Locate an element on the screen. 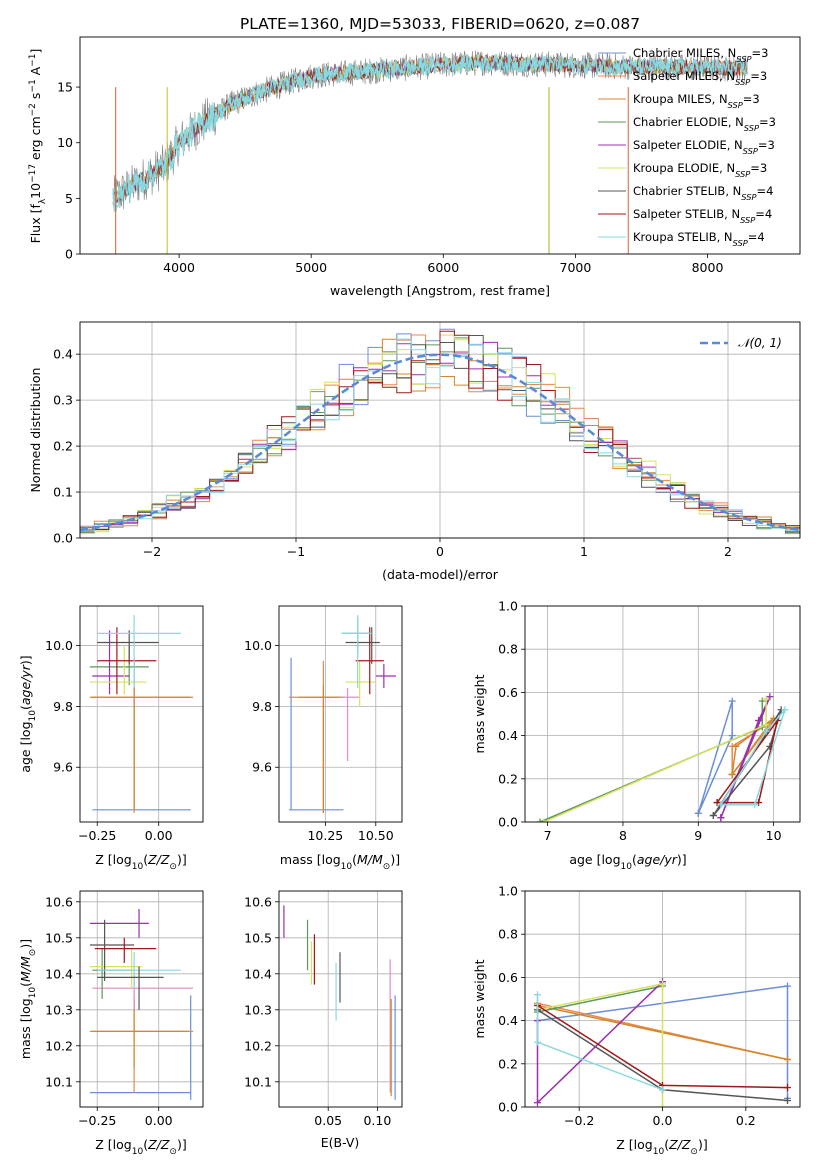 The width and height of the screenshot is (819, 1170). label-part: −1 is located at coordinates (33, 85).